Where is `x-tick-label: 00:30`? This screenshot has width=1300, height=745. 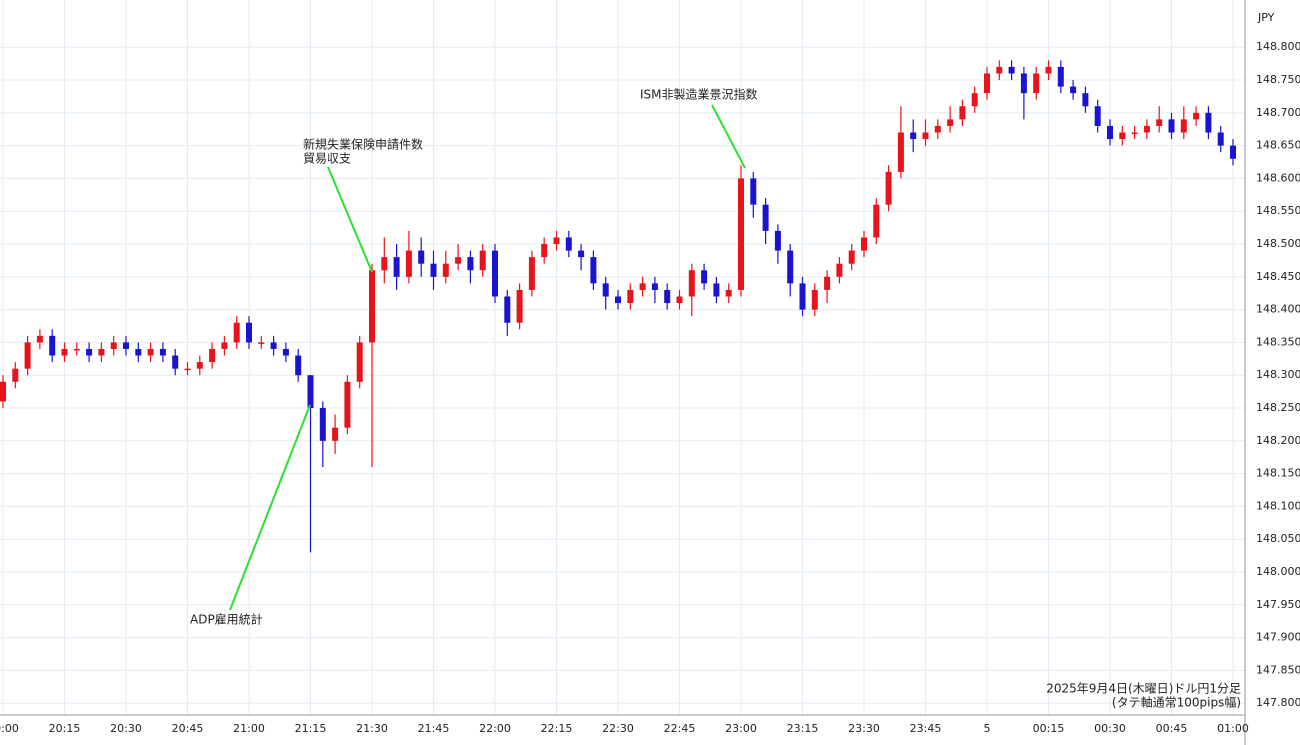
x-tick-label: 00:30 is located at coordinates (1110, 728).